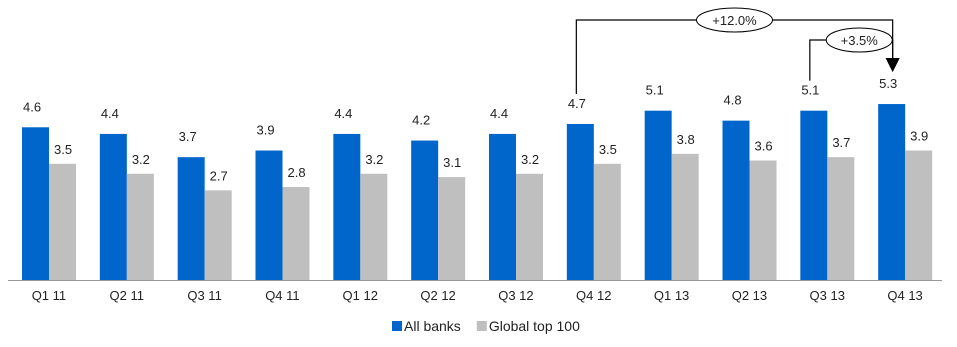 Image resolution: width=957 pixels, height=347 pixels. I want to click on value-label-all-banks-11: 5.3, so click(888, 83).